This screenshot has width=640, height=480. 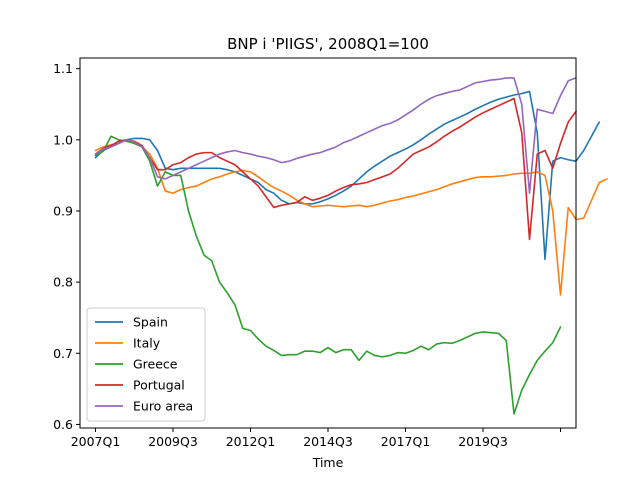 I want to click on legend-label: Euro area, so click(x=163, y=406).